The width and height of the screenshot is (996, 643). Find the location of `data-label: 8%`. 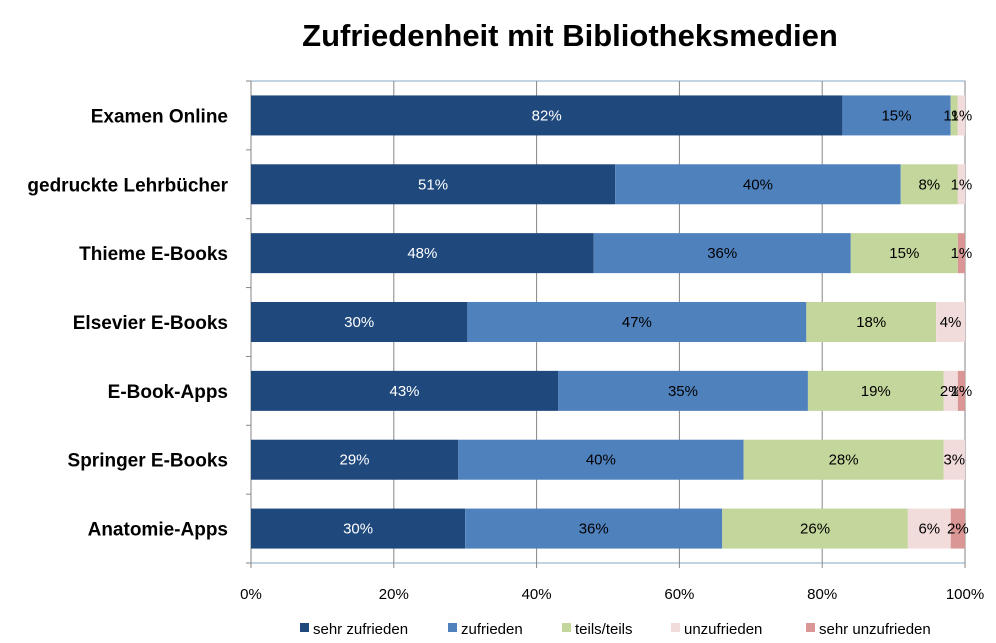

data-label: 8% is located at coordinates (929, 184).